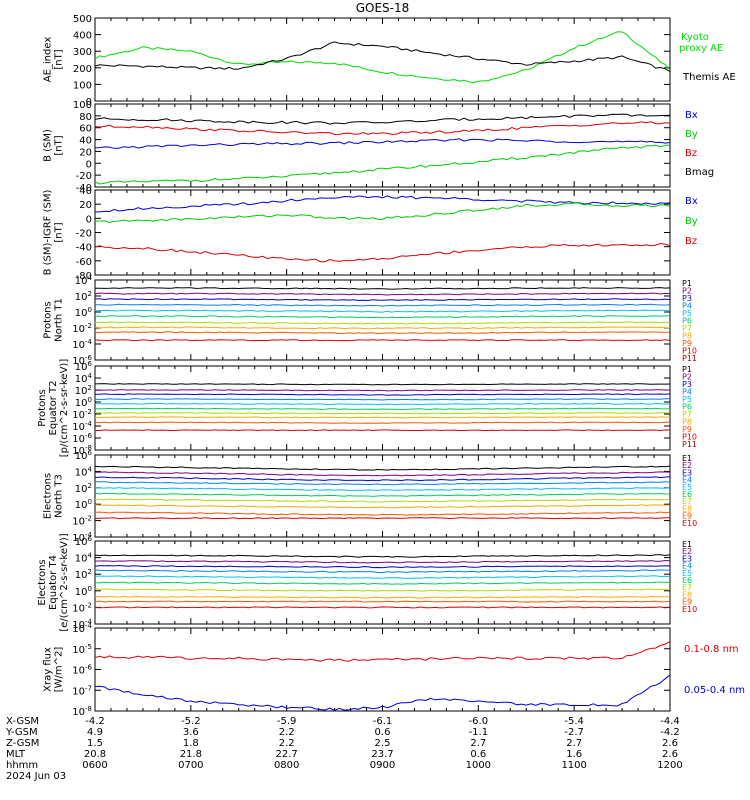  Describe the element at coordinates (84, 176) in the screenshot. I see `y-tick-label: -20` at that location.